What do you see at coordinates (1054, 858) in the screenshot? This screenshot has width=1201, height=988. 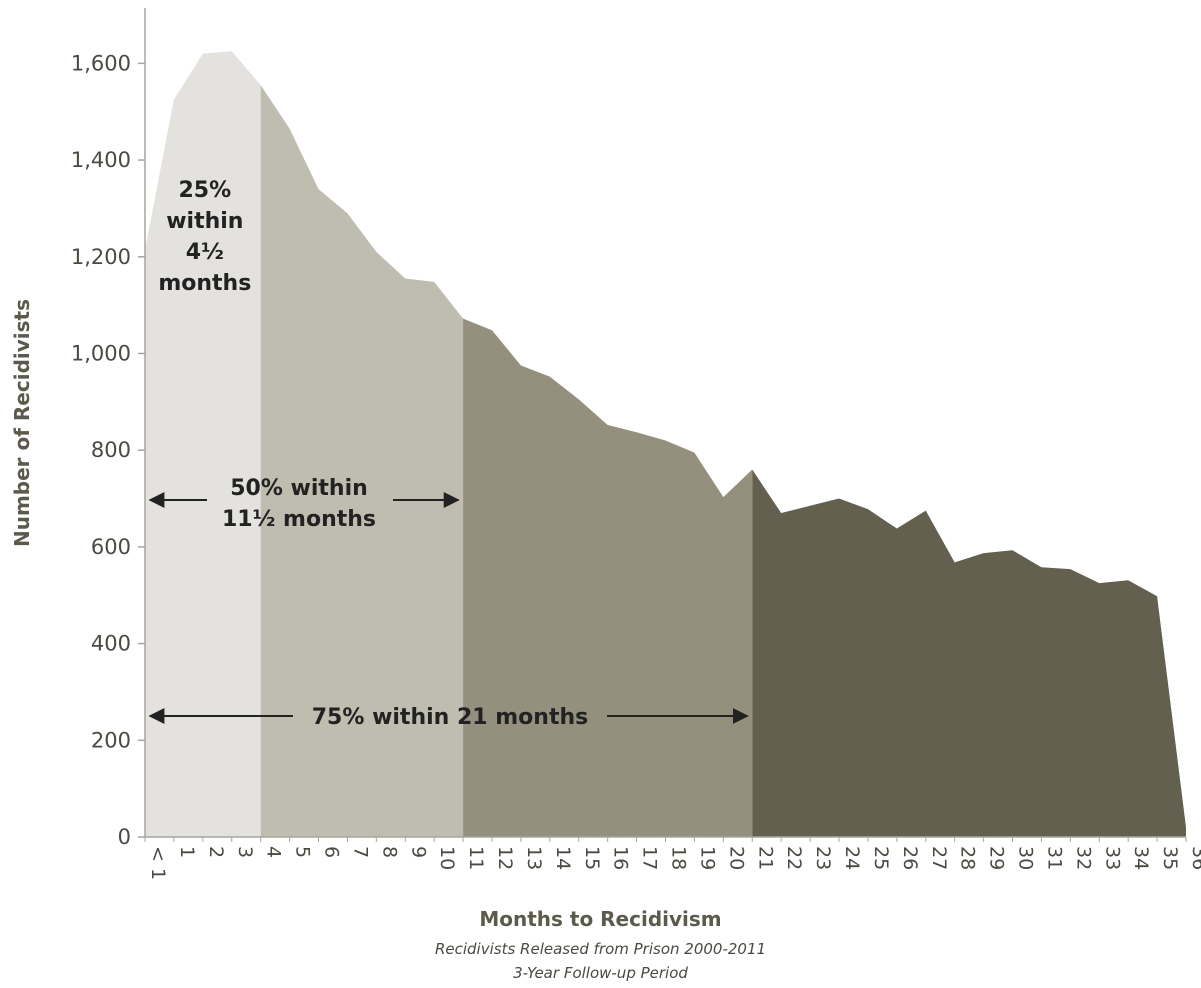 I see `x-tick-label: 31` at bounding box center [1054, 858].